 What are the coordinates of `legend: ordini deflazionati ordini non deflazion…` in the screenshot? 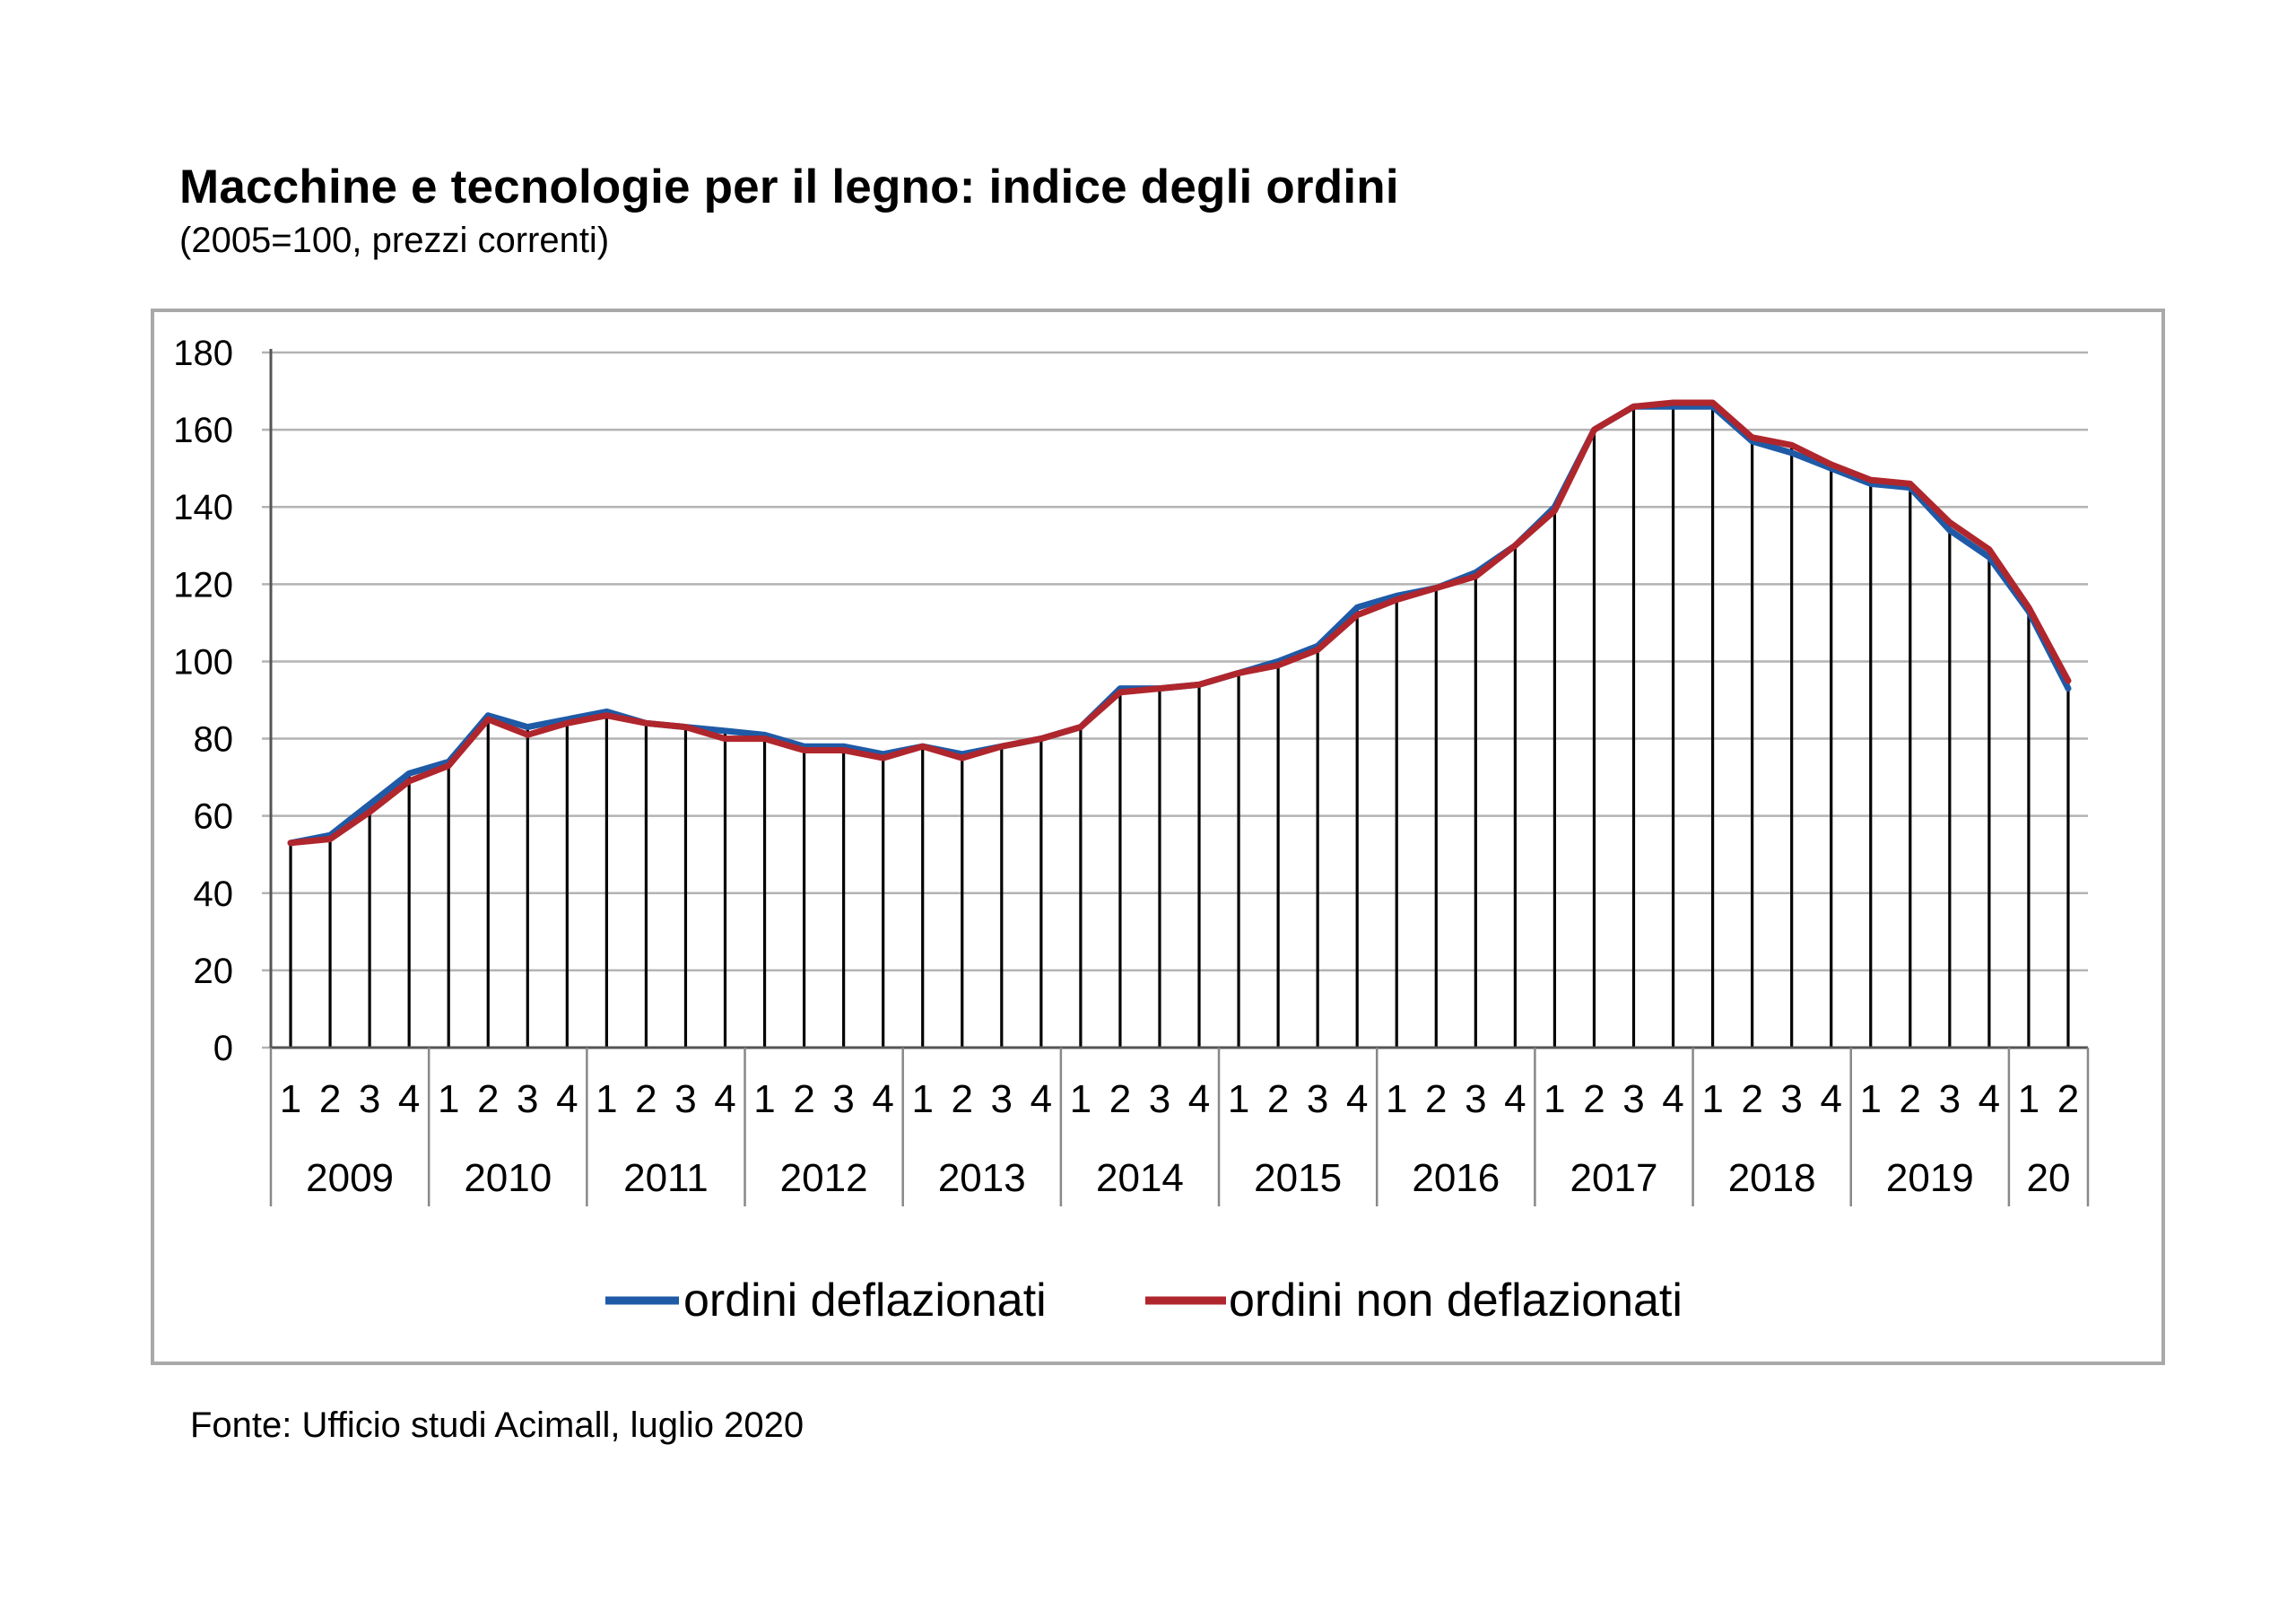 It's located at (1144, 1301).